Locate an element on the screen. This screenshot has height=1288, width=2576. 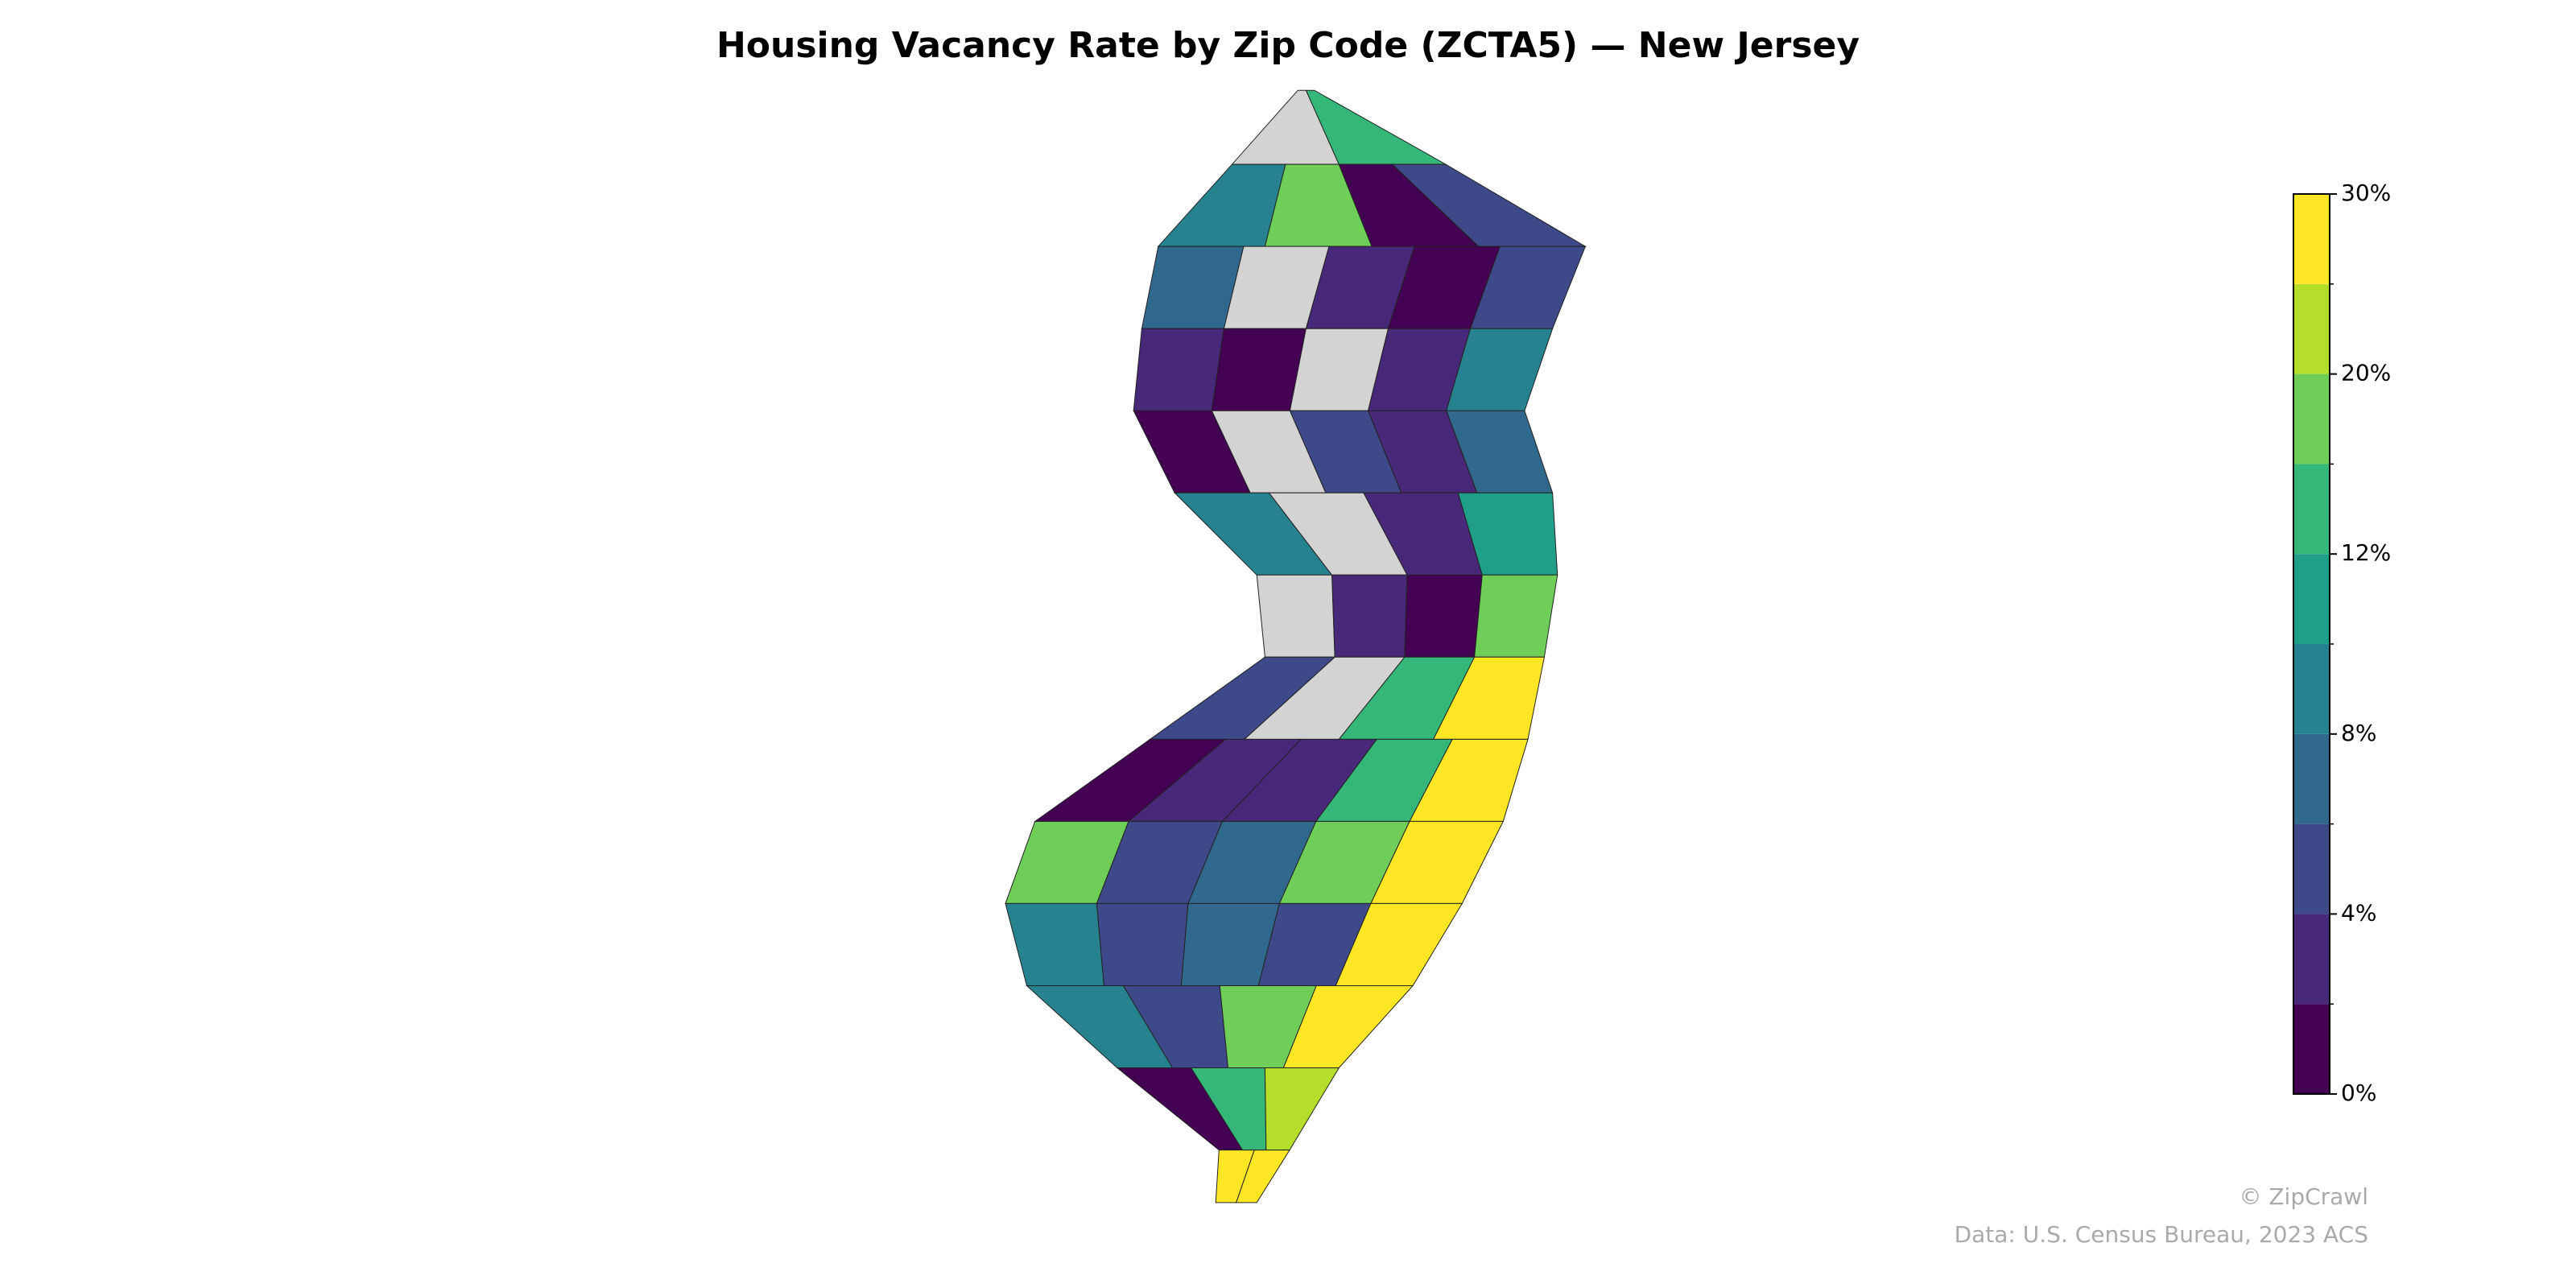
colorbar-tick-label: 0% is located at coordinates (2358, 1093).